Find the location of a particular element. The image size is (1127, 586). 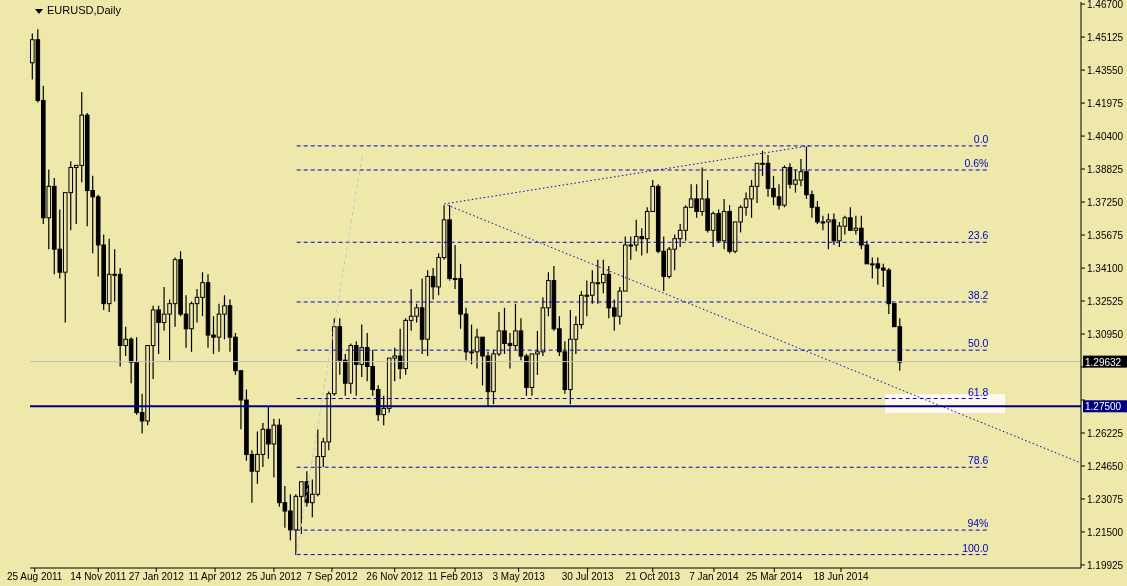

series-label: 50.0 is located at coordinates (978, 343).